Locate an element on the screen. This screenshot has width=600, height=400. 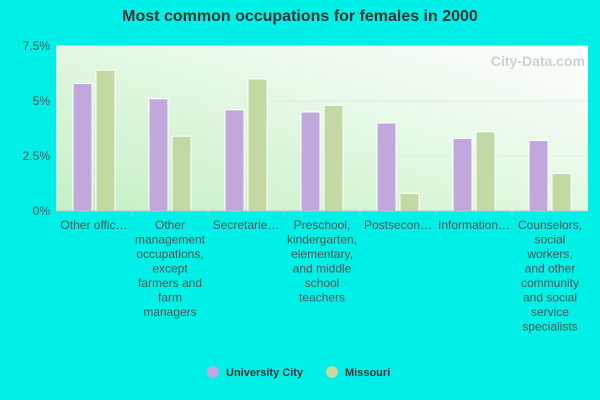
category-label-line: workers, is located at coordinates (549, 254).